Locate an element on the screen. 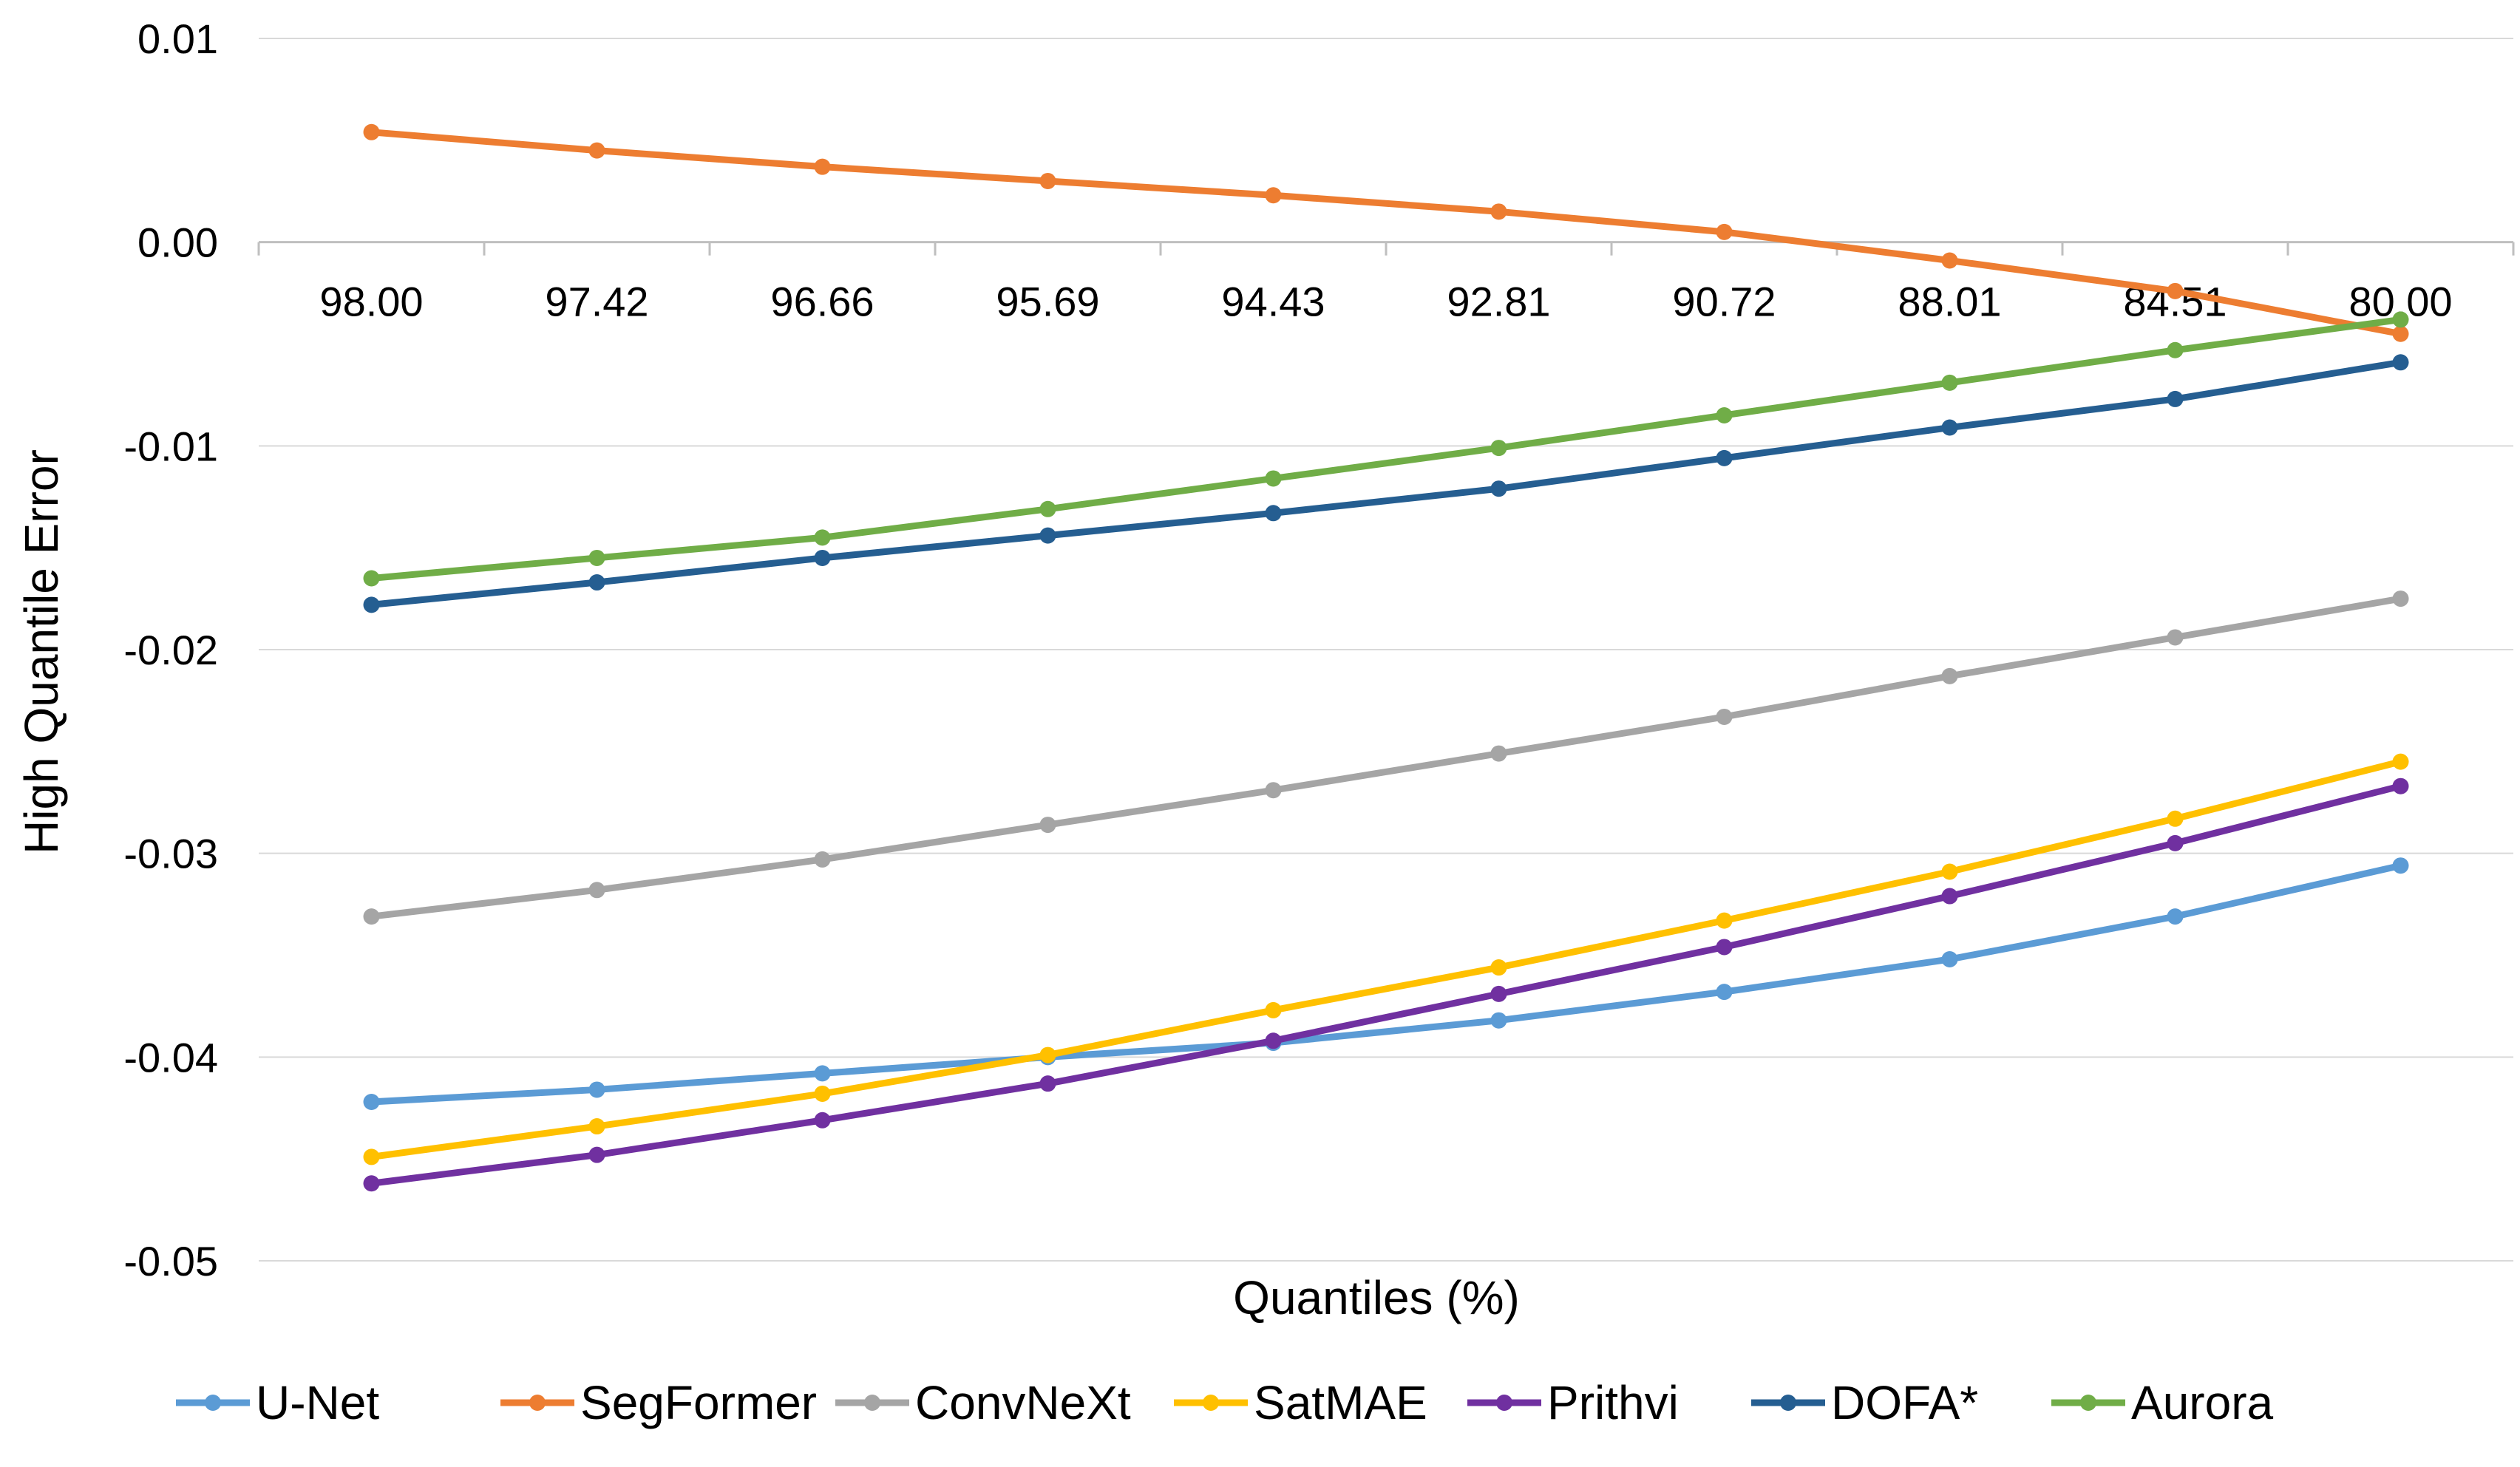 This screenshot has height=1467, width=2520. y-tick-label: -0.01 is located at coordinates (170, 446).